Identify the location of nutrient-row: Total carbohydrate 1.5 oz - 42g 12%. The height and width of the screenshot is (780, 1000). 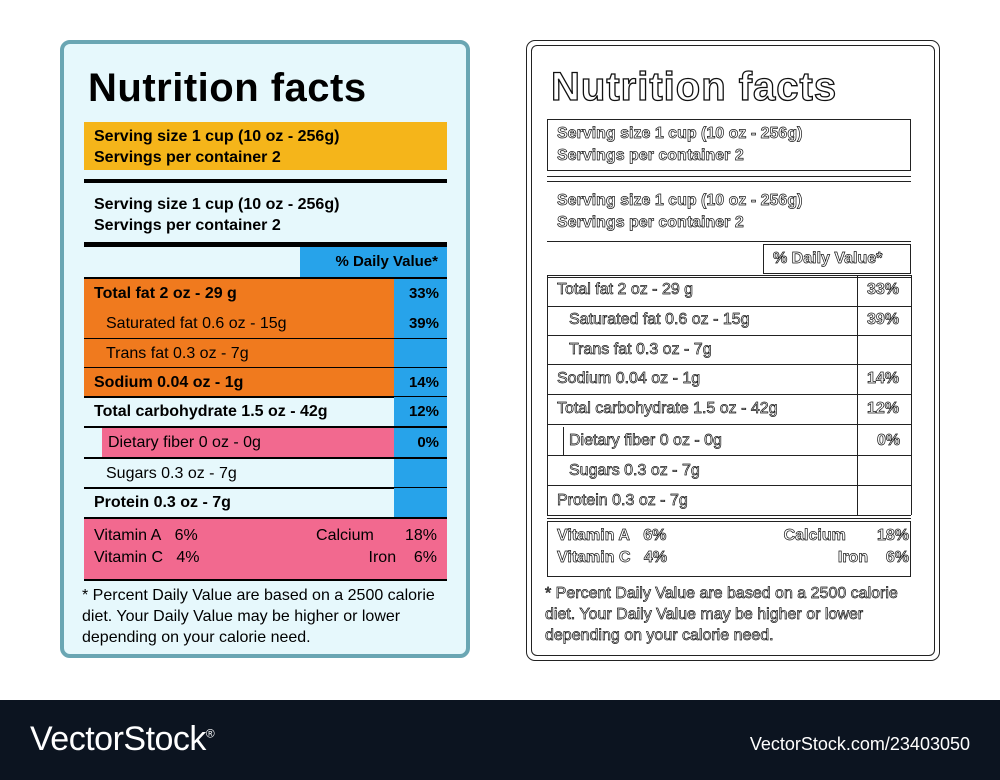
(265, 412).